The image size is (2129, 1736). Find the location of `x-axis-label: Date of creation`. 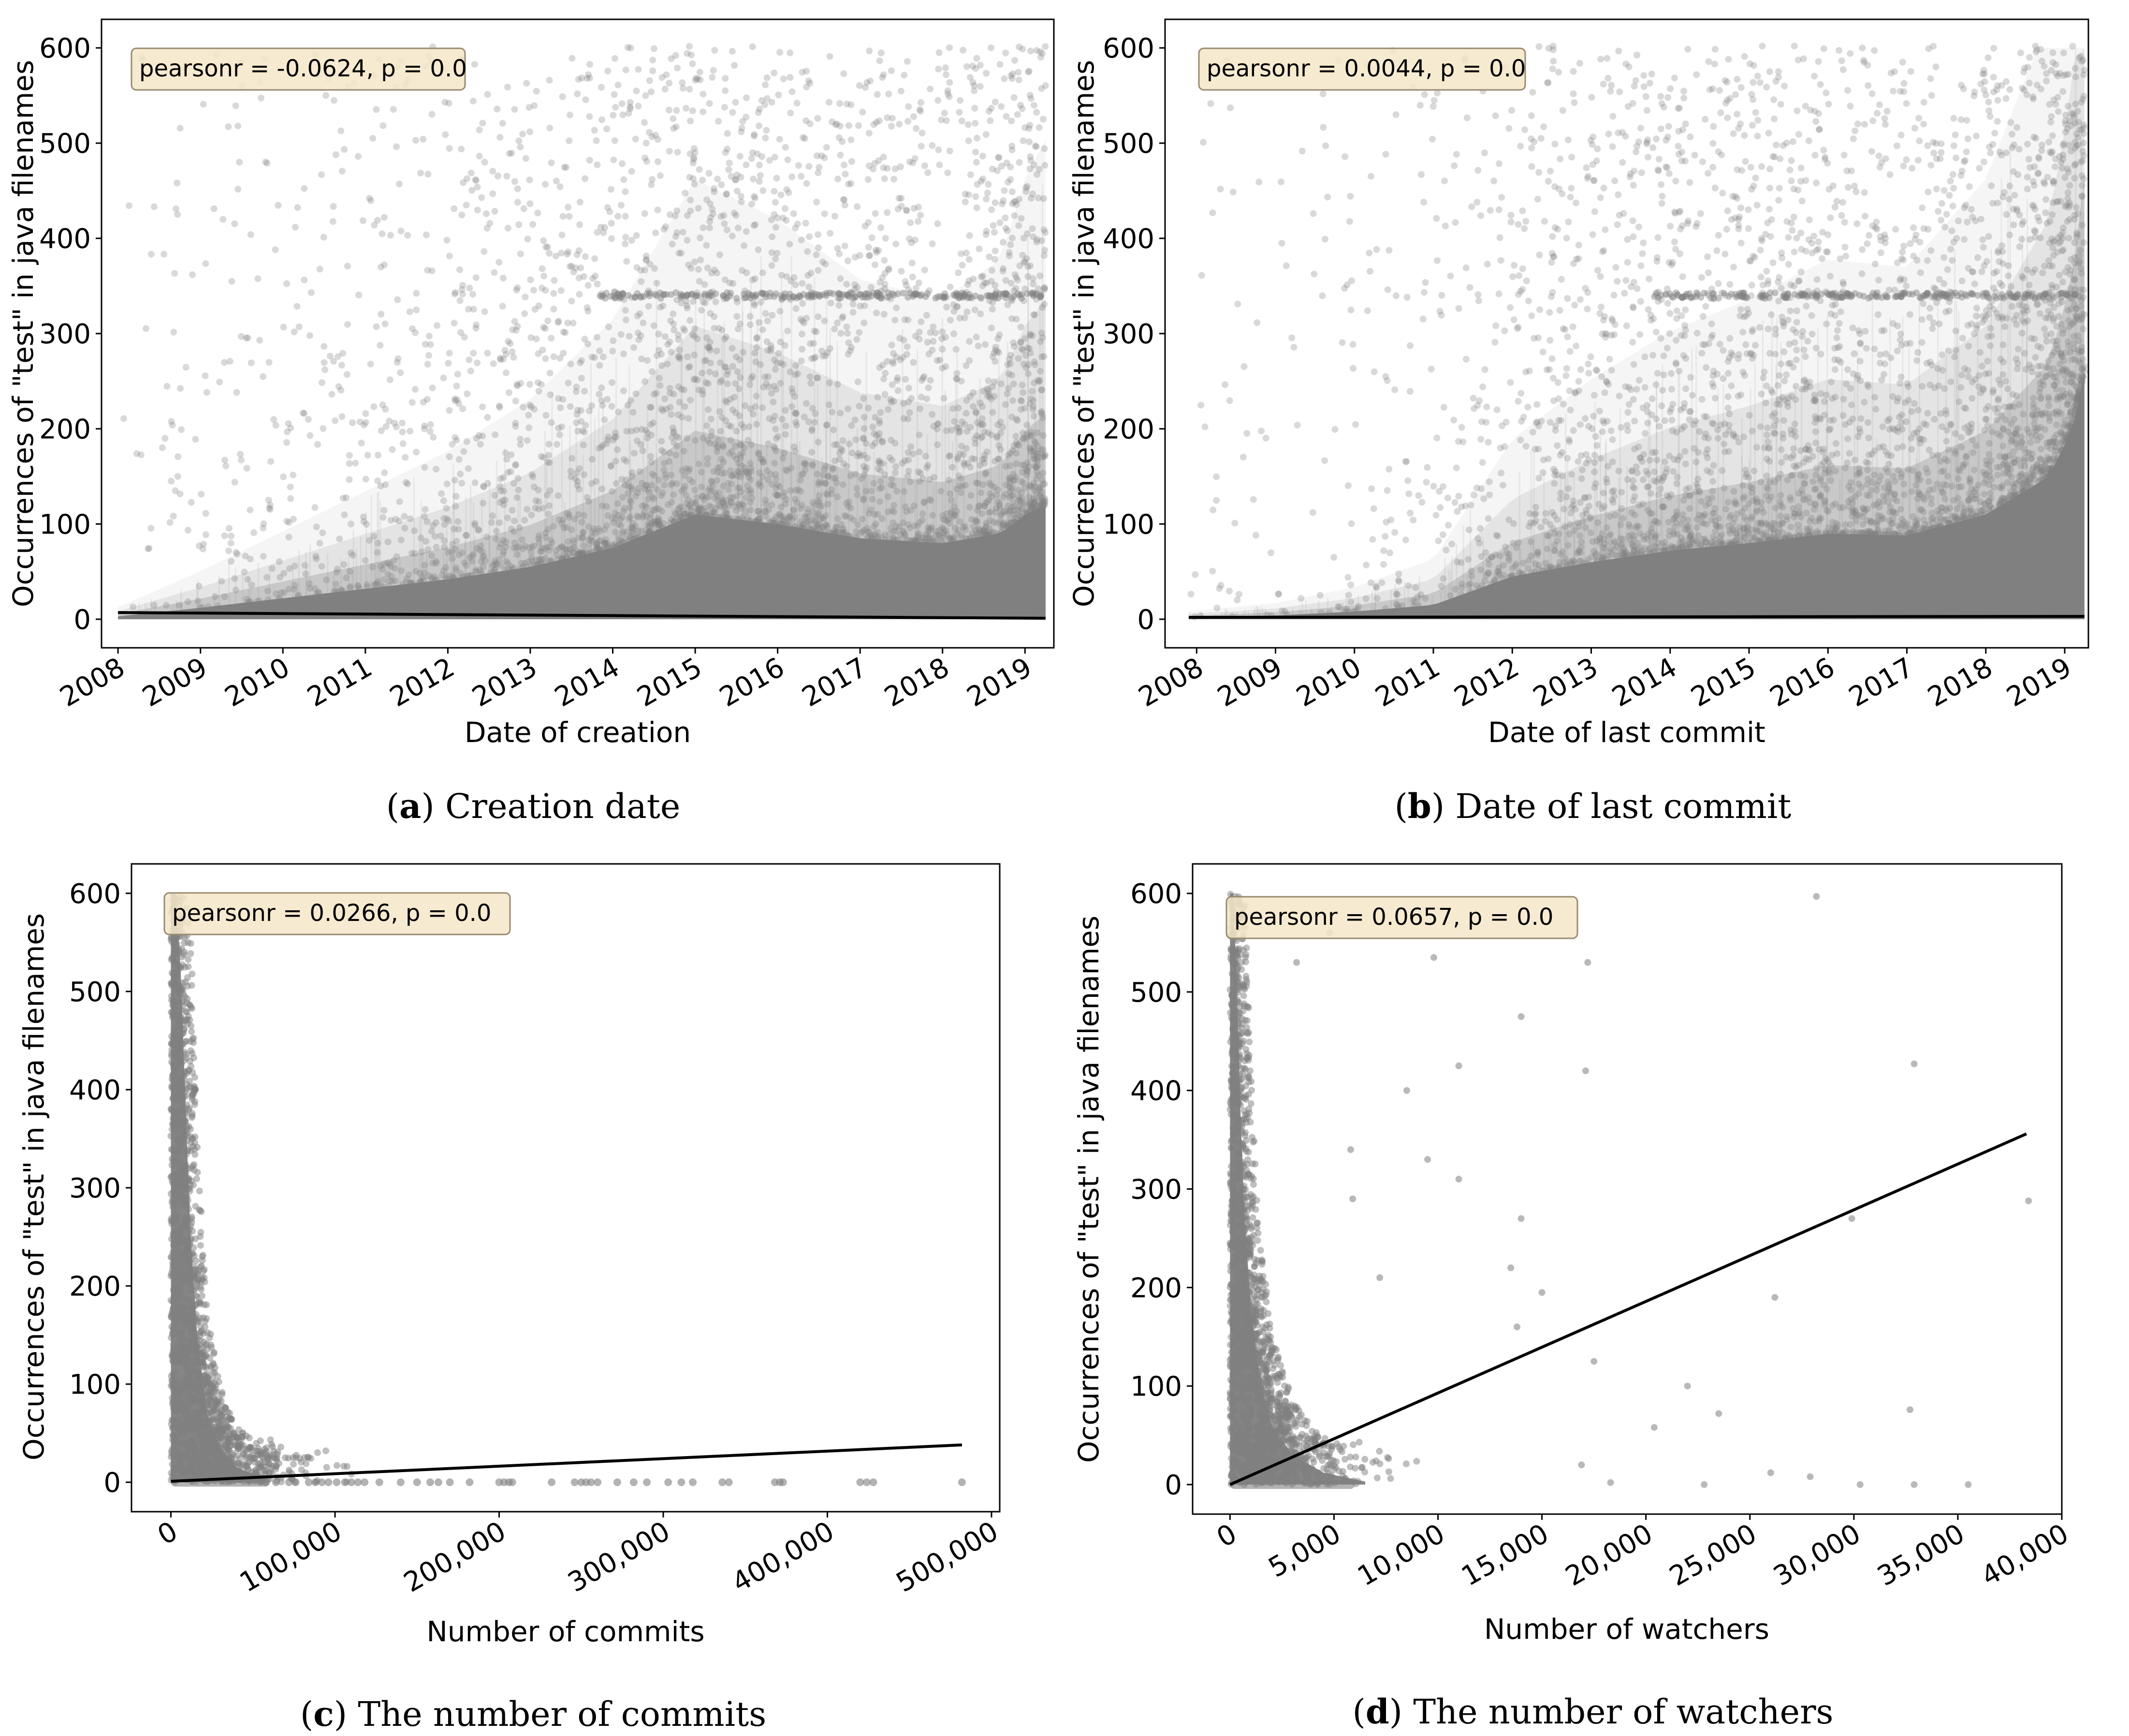

x-axis-label: Date of creation is located at coordinates (578, 732).